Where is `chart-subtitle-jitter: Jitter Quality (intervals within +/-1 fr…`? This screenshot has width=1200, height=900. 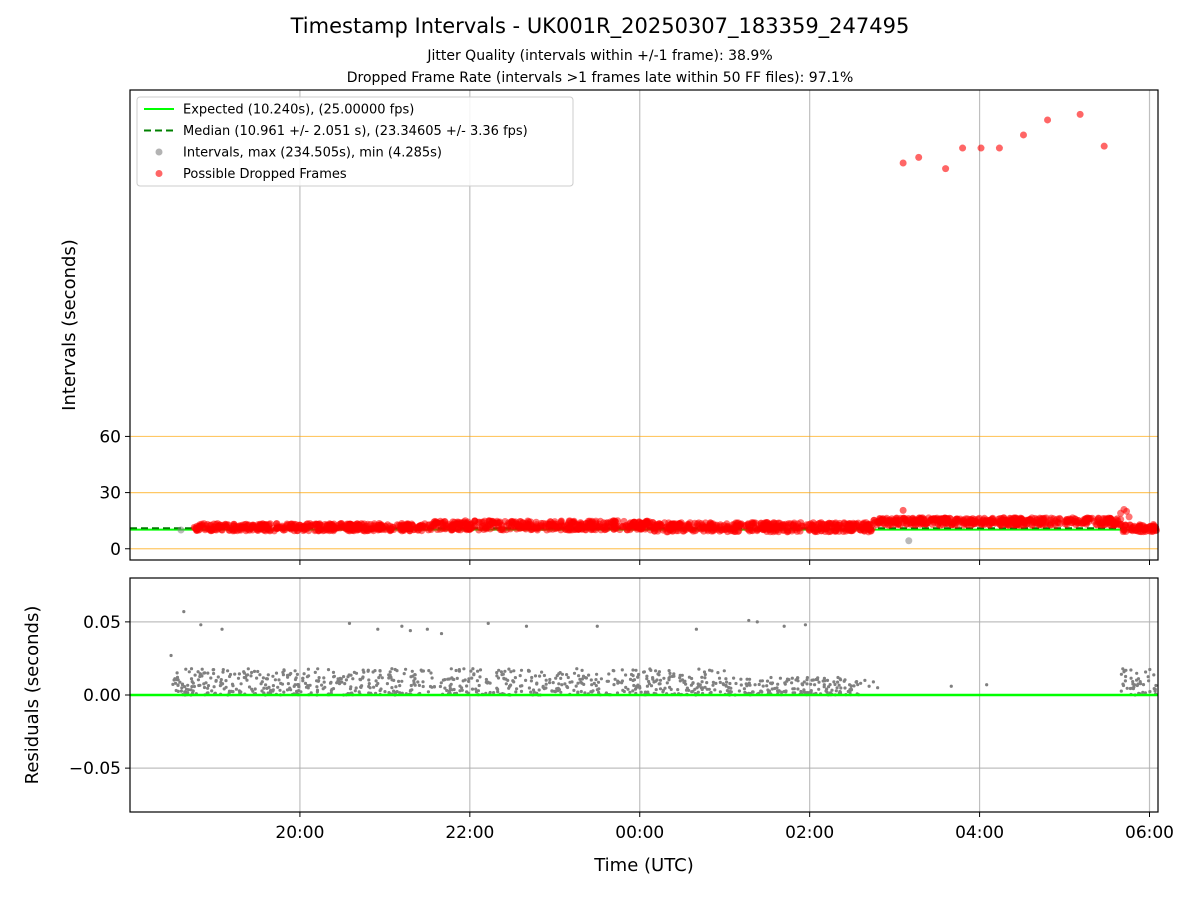 chart-subtitle-jitter: Jitter Quality (intervals within +/-1 fr… is located at coordinates (600, 56).